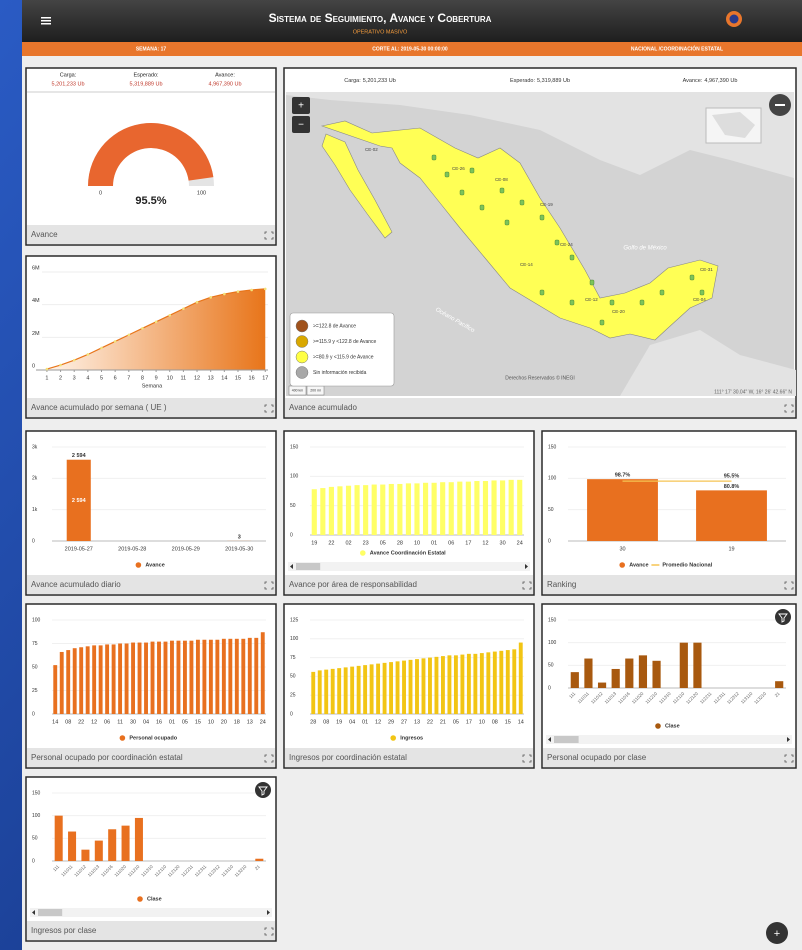  Describe the element at coordinates (417, 543) in the screenshot. I see `x-tick-label: 10` at that location.